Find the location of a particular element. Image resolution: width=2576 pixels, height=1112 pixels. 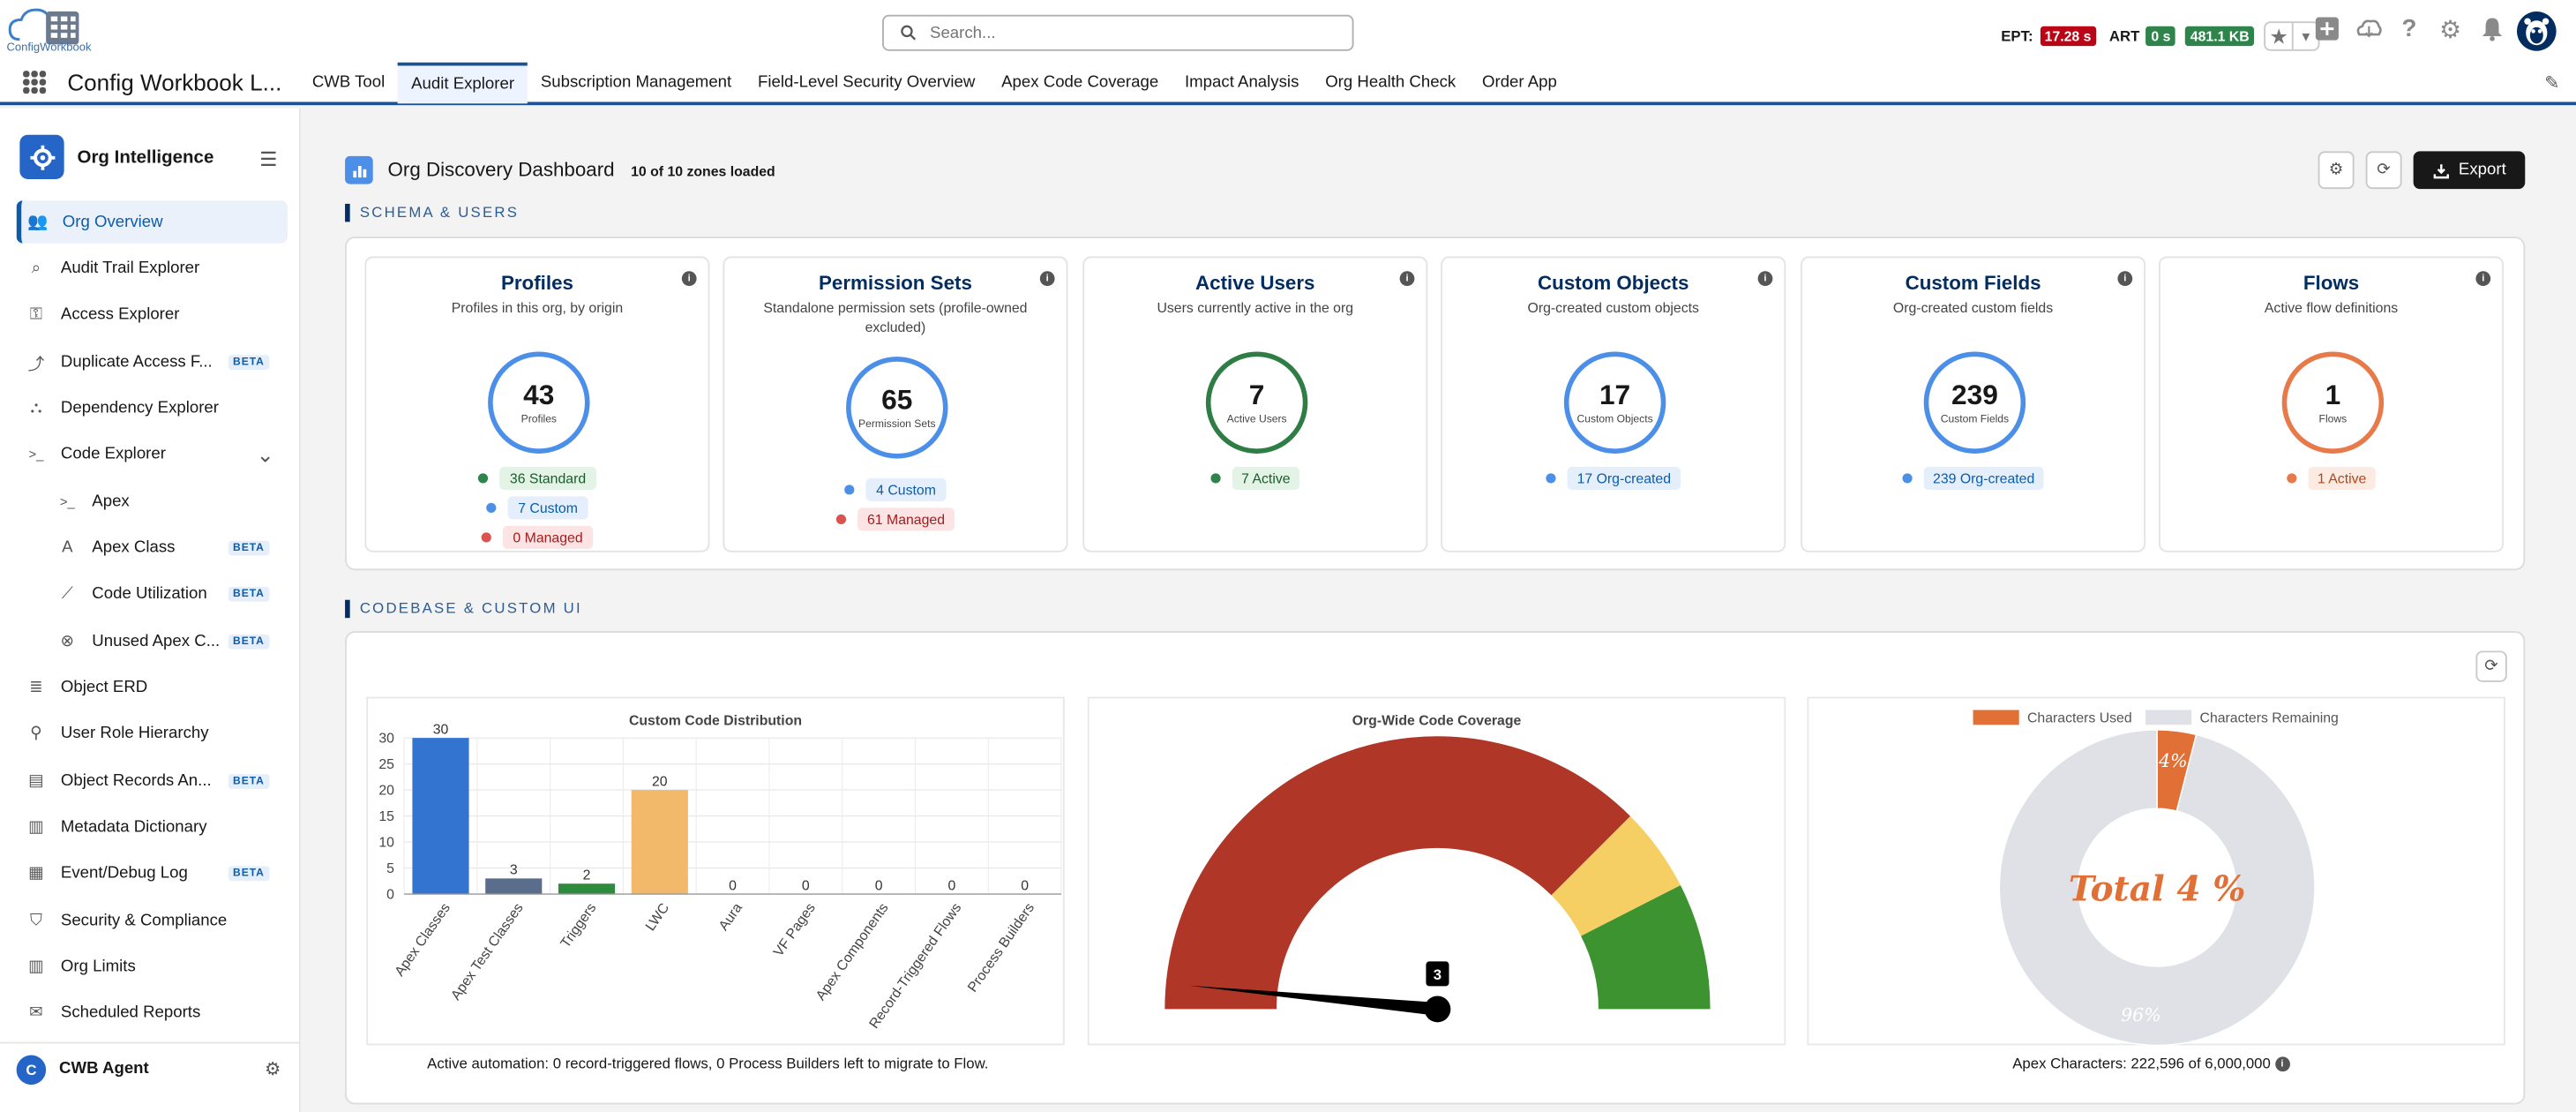

tab-audit-explorer: Audit Explorer is located at coordinates (463, 83).